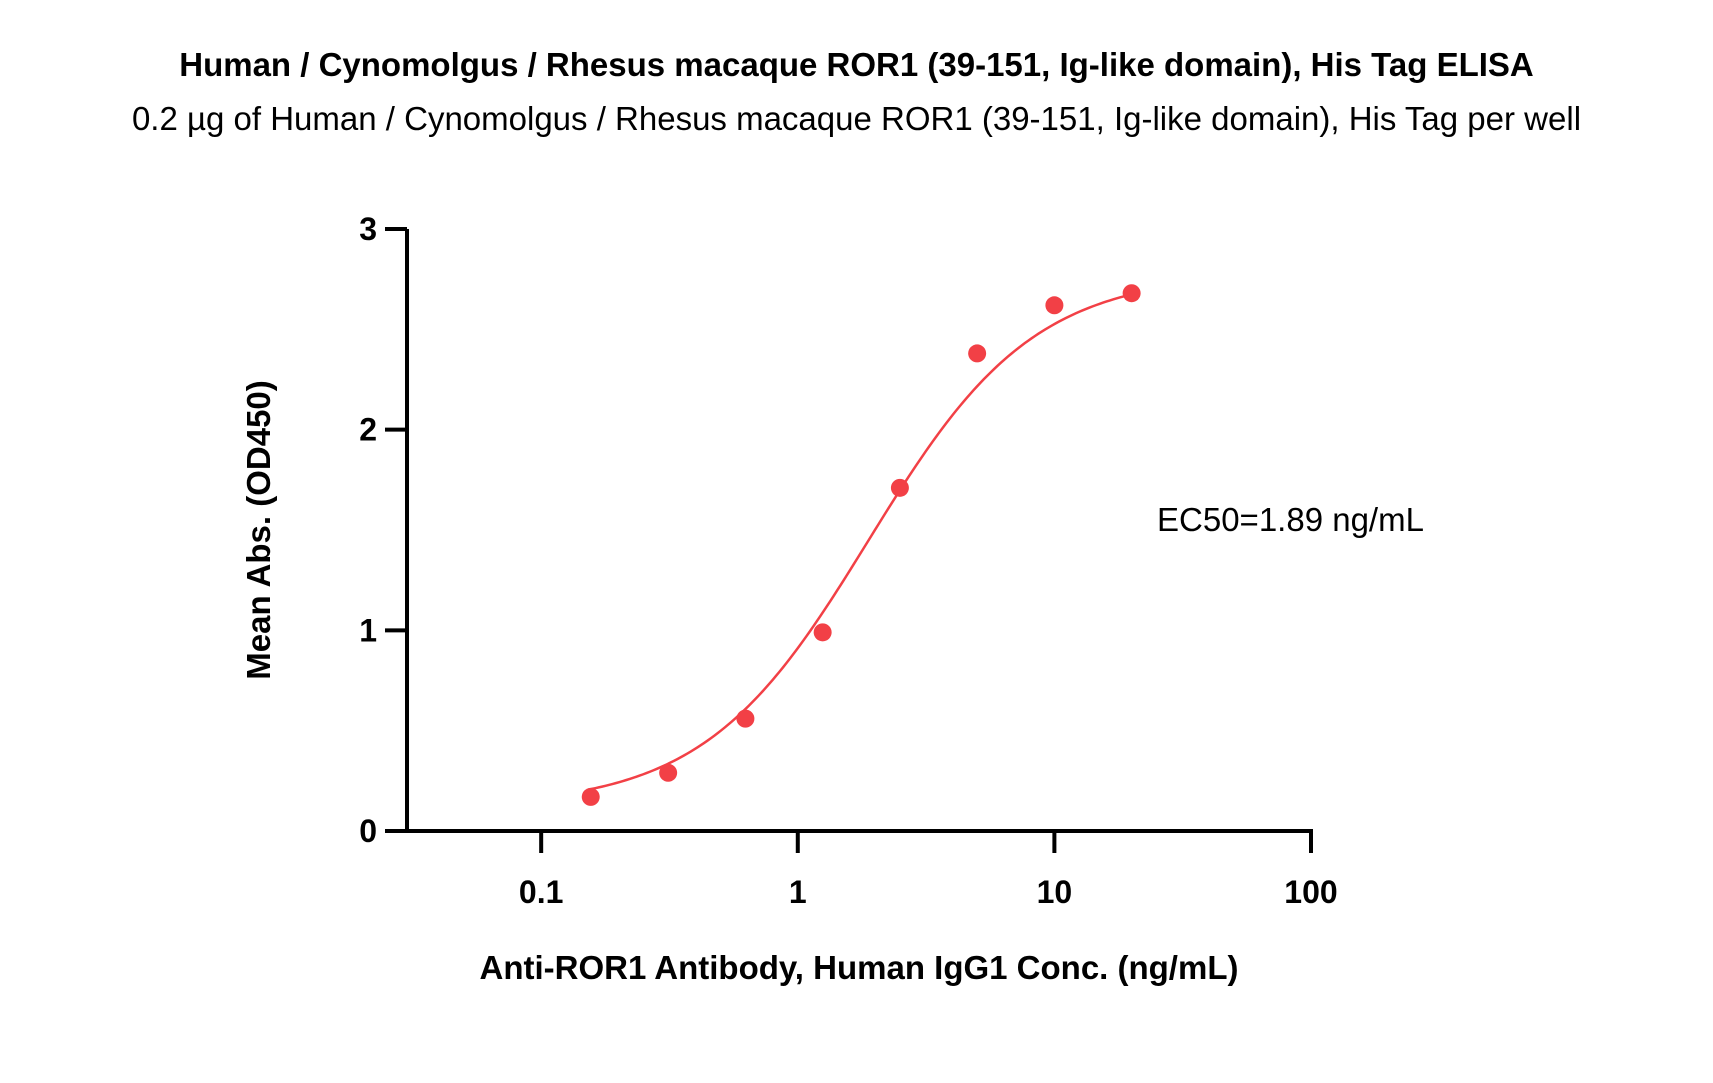 The height and width of the screenshot is (1083, 1713). What do you see at coordinates (368, 630) in the screenshot?
I see `y-tick-label: 1` at bounding box center [368, 630].